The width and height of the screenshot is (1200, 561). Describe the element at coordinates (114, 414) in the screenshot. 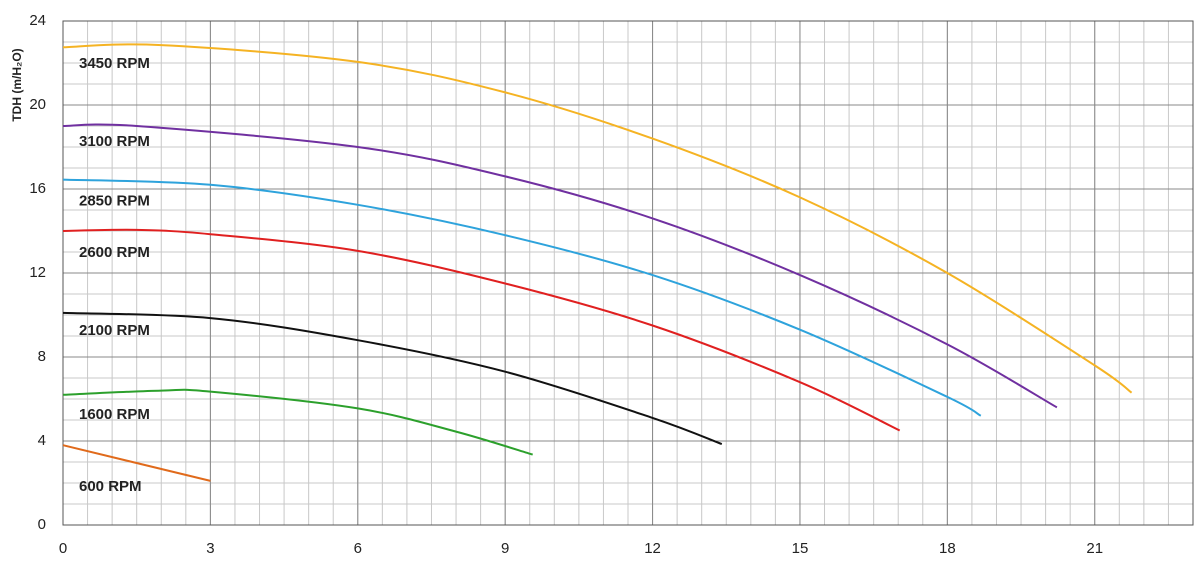

I see `series-label: 1600 RPM` at that location.